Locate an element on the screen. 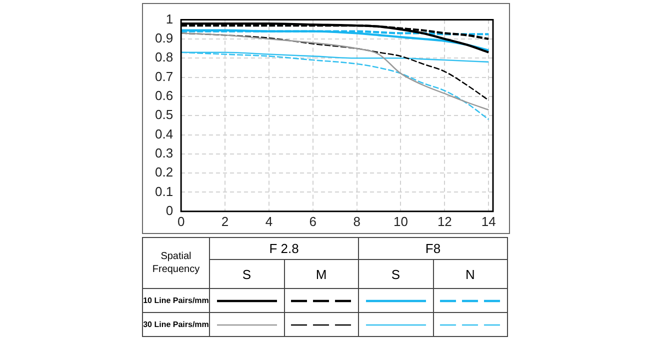 This screenshot has height=350, width=650. text: Spatial Frequency is located at coordinates (176, 263).